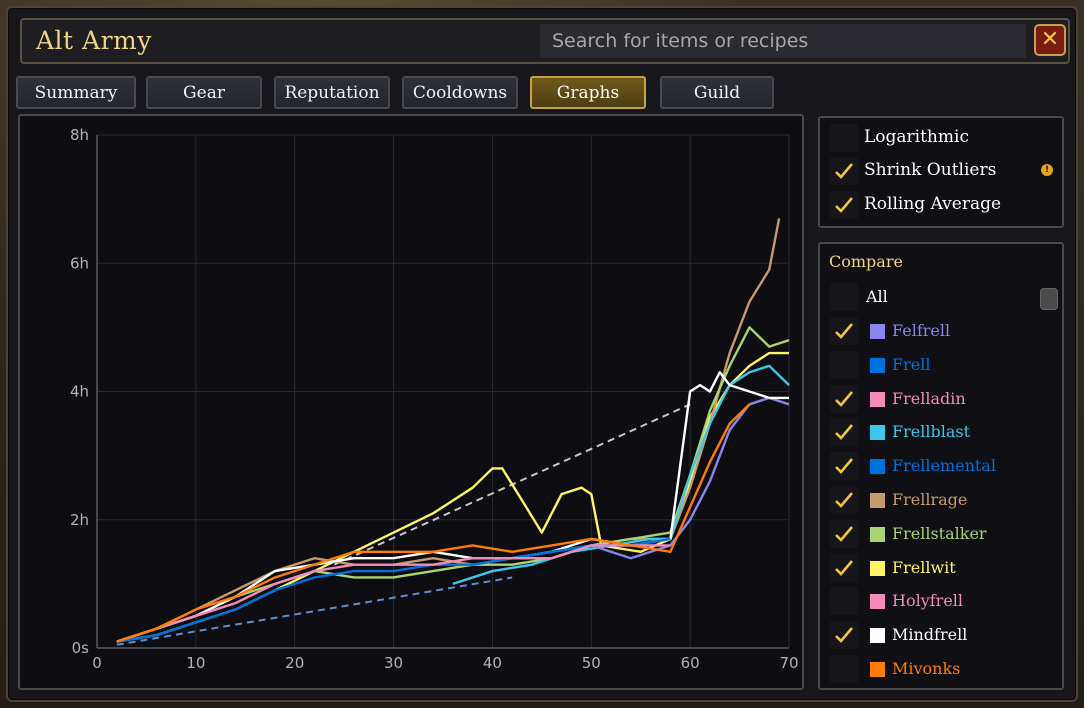 The width and height of the screenshot is (1084, 708). What do you see at coordinates (921, 330) in the screenshot?
I see `alt-name: Felfrell` at bounding box center [921, 330].